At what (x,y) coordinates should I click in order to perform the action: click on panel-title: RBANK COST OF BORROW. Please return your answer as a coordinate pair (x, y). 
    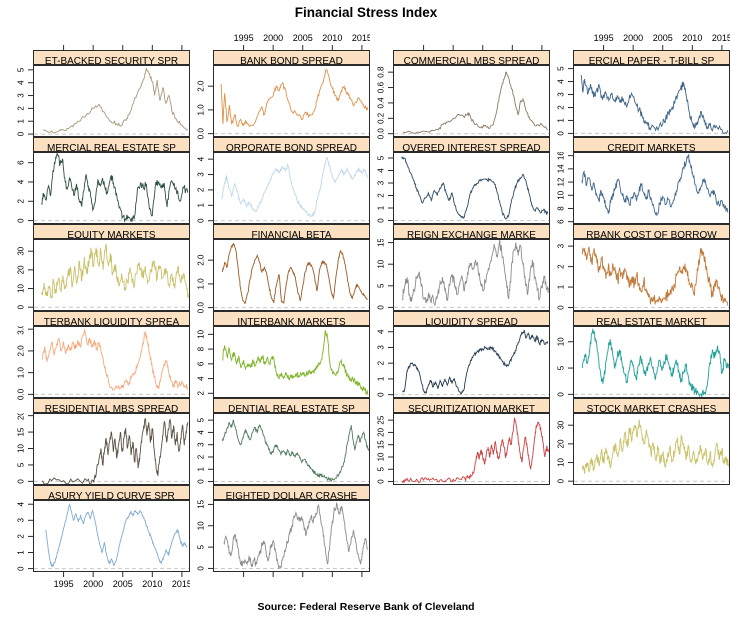
    Looking at the image, I should click on (651, 234).